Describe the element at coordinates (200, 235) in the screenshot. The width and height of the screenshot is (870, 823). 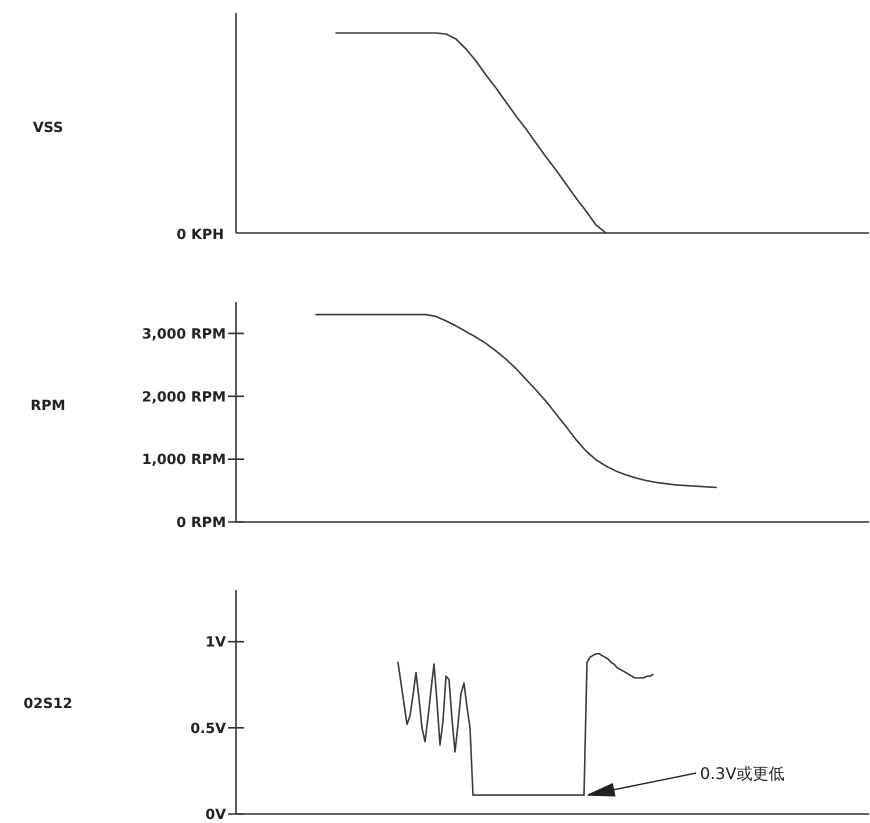
I see `text: 0 KPH` at that location.